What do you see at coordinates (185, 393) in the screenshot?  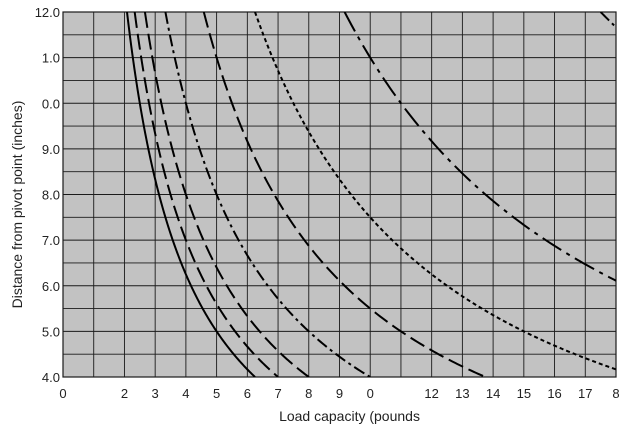 I see `x-tick-label: 4` at bounding box center [185, 393].